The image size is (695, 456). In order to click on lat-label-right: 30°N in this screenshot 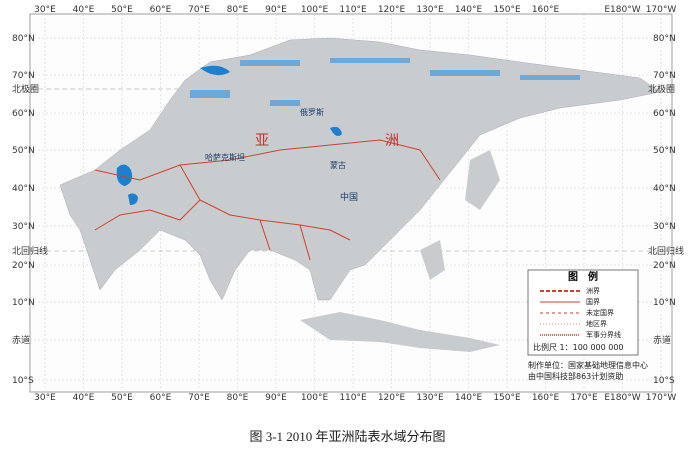, I will do `click(664, 227)`.